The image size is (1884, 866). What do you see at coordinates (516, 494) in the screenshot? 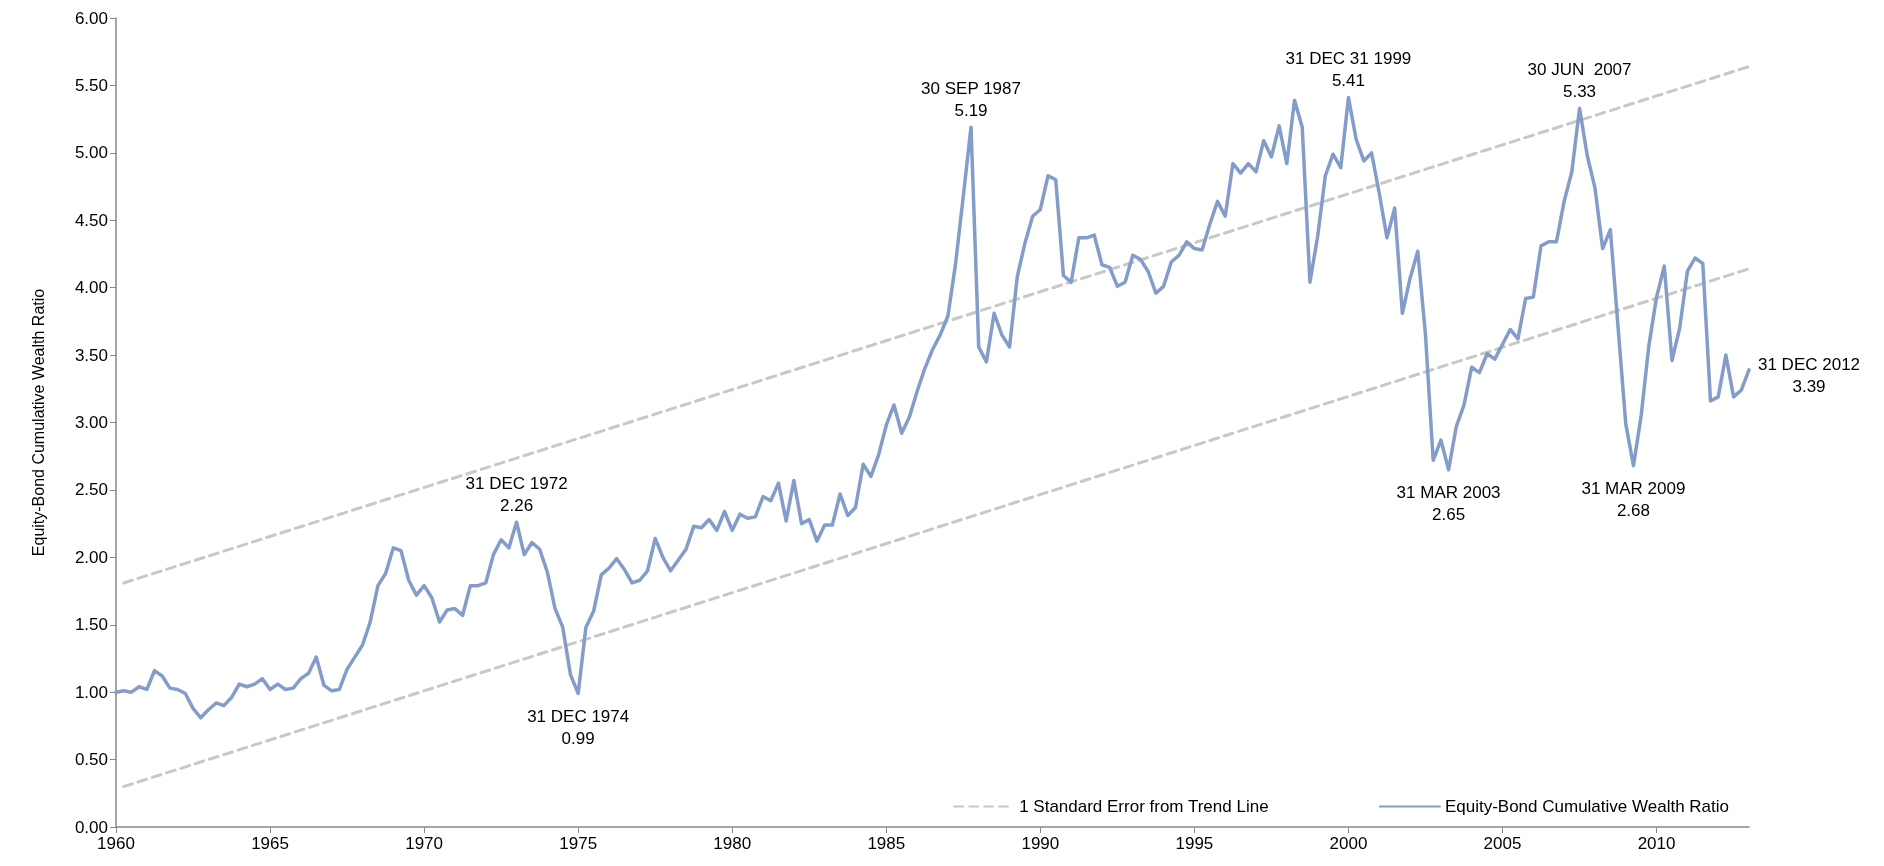
I see `annotation: 31 DEC 1972 2.26` at bounding box center [516, 494].